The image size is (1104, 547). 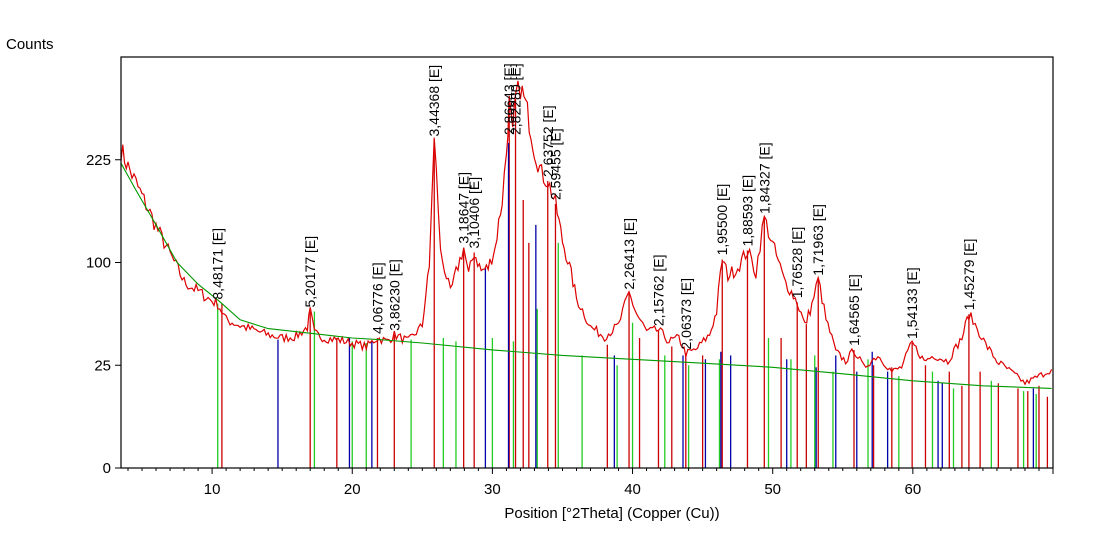 I want to click on x-tick-label: 40, so click(x=632, y=489).